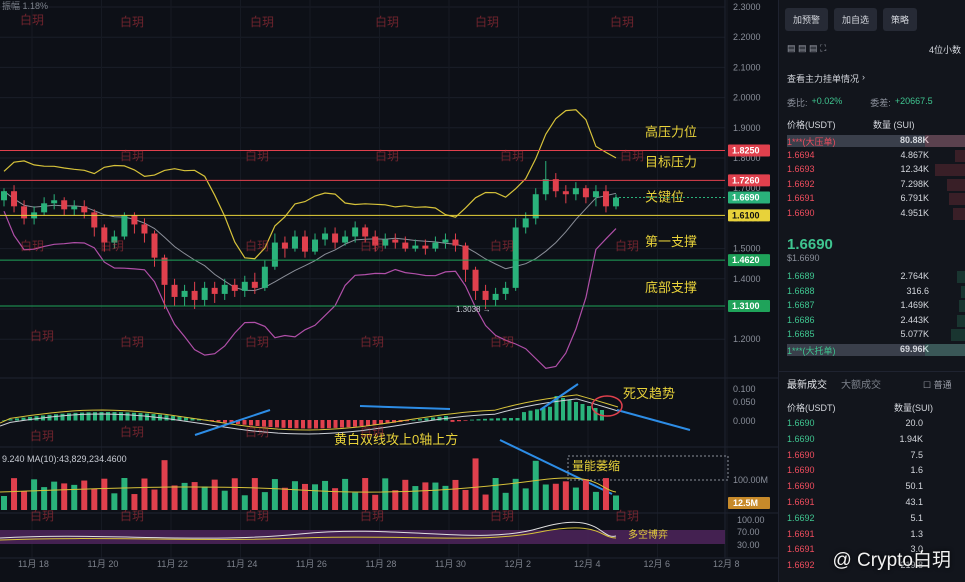  I want to click on bid-row: 1.6689 2.764K, so click(876, 277).